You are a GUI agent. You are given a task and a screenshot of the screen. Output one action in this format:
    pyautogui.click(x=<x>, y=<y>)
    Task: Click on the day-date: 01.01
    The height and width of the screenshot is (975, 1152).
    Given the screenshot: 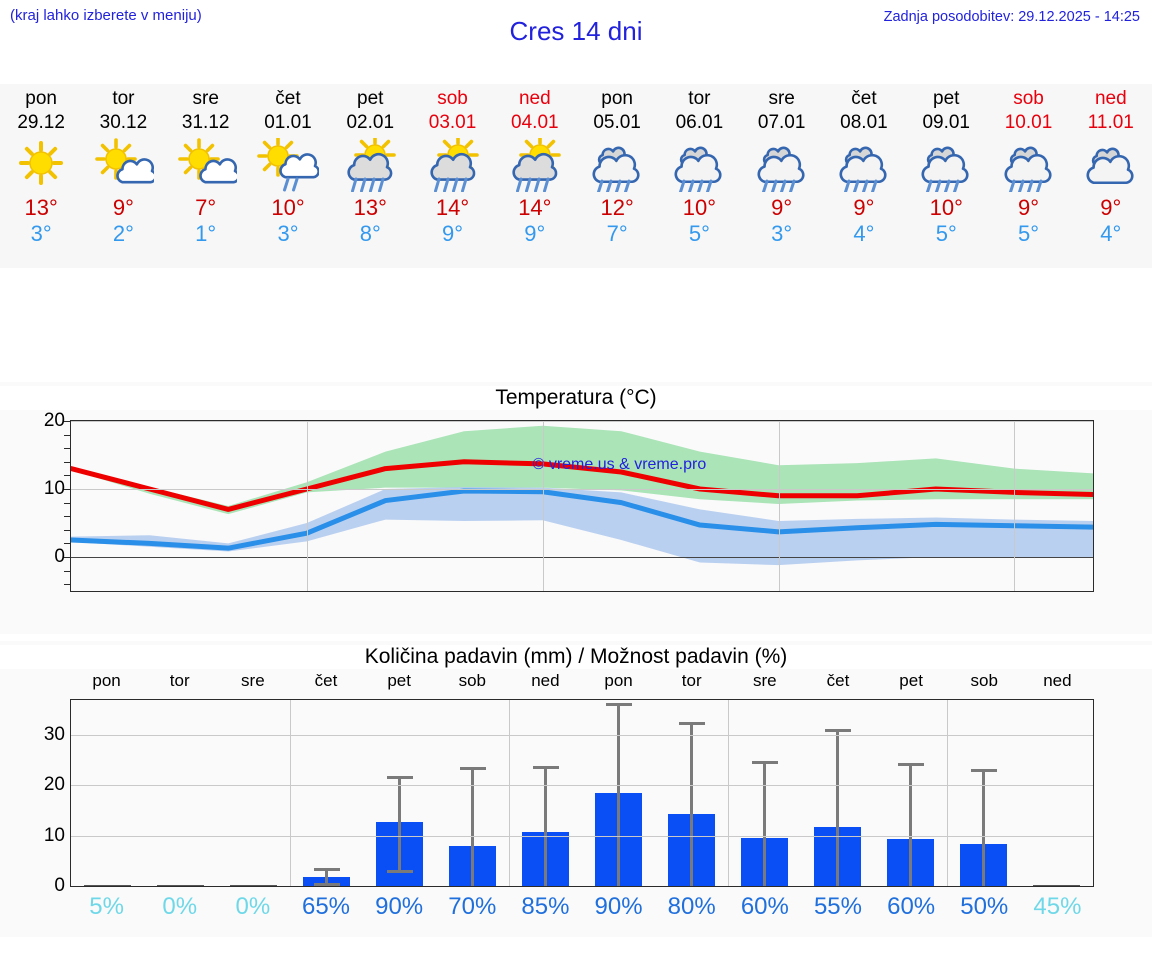 What is the action you would take?
    pyautogui.click(x=288, y=122)
    